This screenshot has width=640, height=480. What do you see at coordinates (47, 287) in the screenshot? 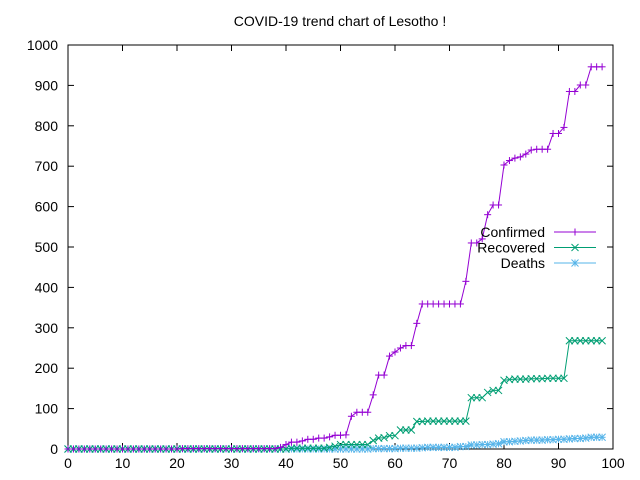
I see `y-tick-label: 400` at bounding box center [47, 287].